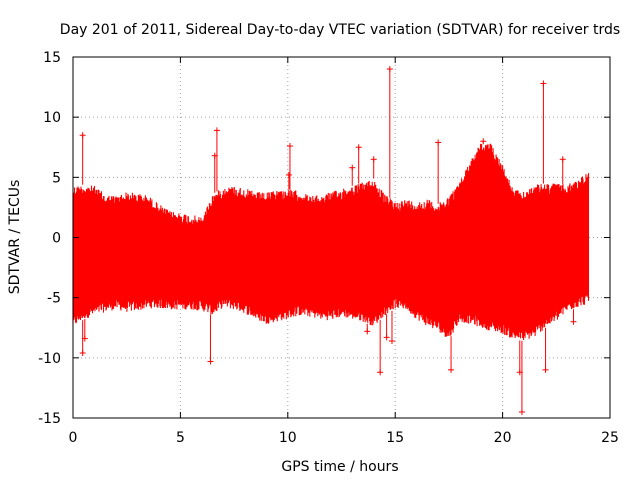  What do you see at coordinates (73, 438) in the screenshot?
I see `x-tick-label: 0` at bounding box center [73, 438].